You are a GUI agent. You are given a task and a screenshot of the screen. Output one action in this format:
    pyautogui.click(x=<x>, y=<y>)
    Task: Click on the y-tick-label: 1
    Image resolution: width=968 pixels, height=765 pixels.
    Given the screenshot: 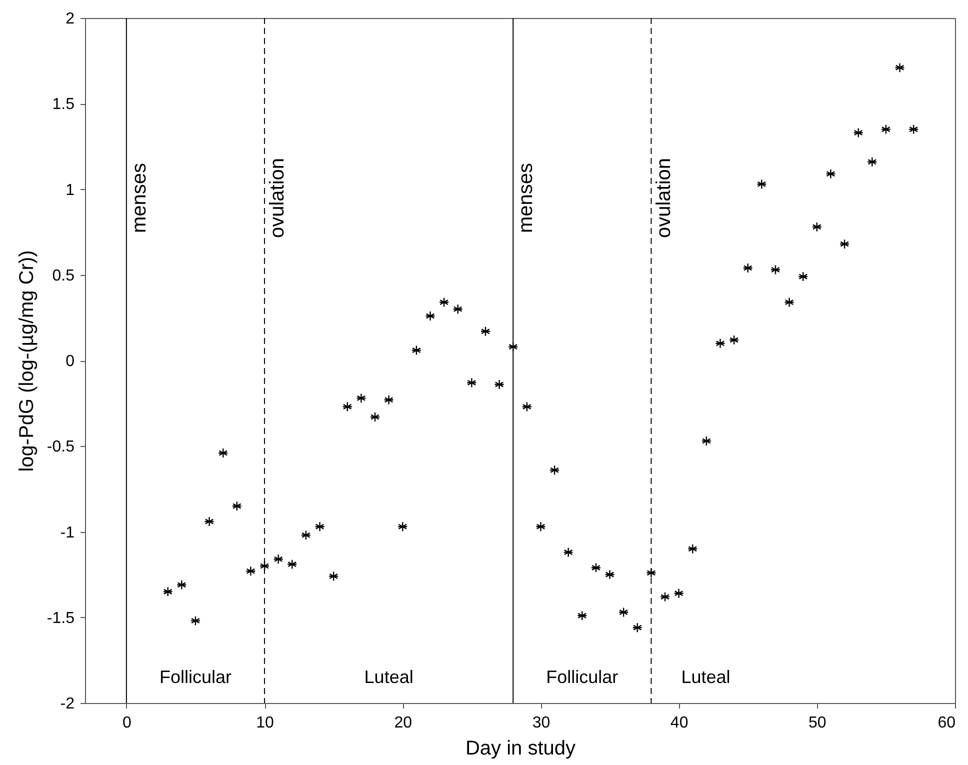 What is the action you would take?
    pyautogui.click(x=70, y=190)
    